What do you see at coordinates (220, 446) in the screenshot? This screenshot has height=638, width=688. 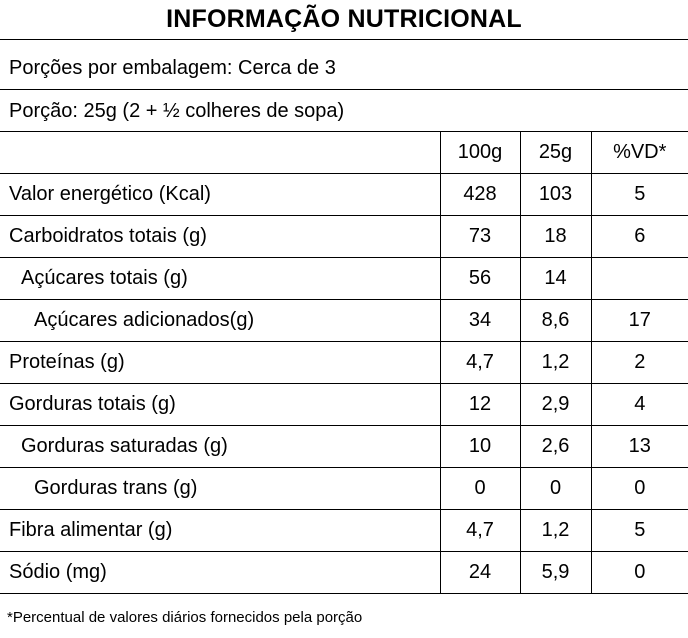 I see `nutrient-label: Gorduras saturadas (g)` at bounding box center [220, 446].